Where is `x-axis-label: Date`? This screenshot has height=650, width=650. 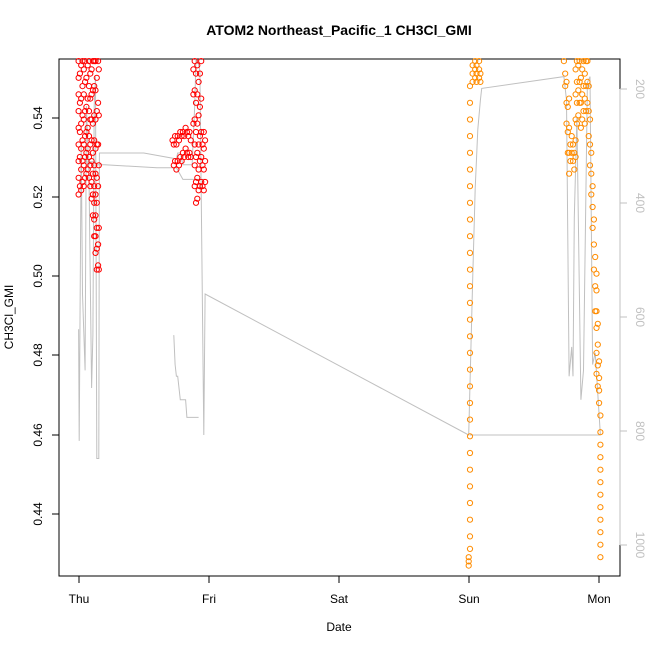 x-axis-label: Date is located at coordinates (339, 627).